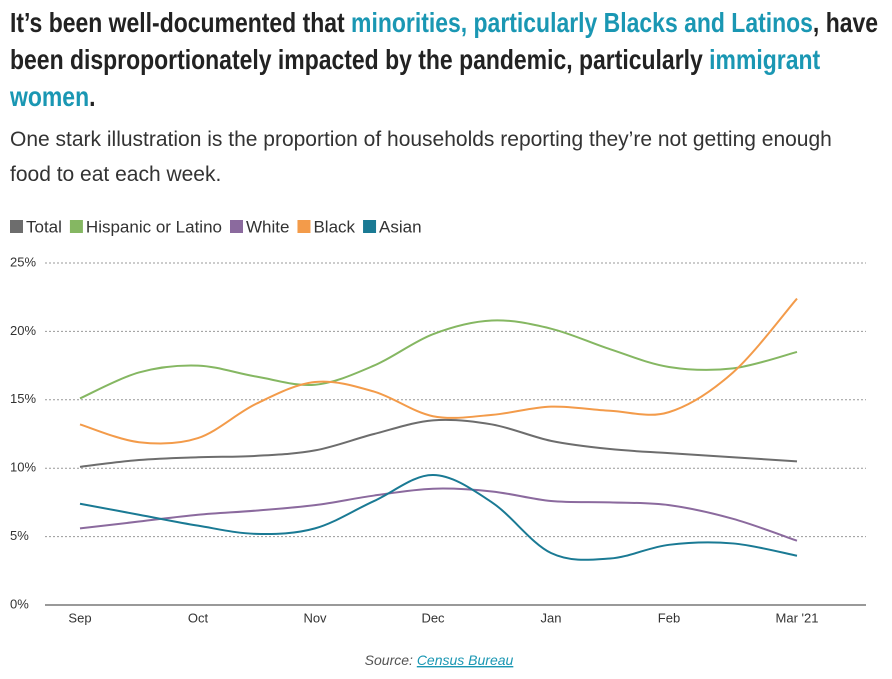 The image size is (892, 679). What do you see at coordinates (415, 78) in the screenshot?
I see `title-highlight: immigrant women` at bounding box center [415, 78].